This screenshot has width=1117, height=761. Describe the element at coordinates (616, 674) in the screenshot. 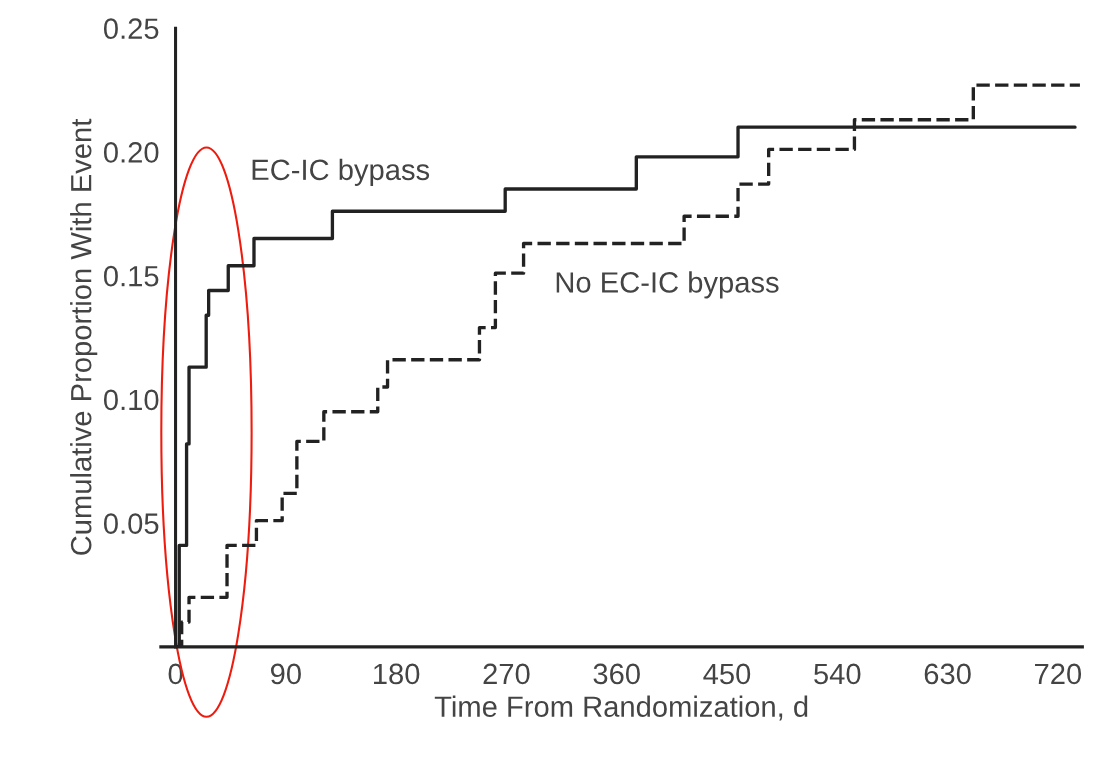

I see `x-tick-label: 360` at that location.